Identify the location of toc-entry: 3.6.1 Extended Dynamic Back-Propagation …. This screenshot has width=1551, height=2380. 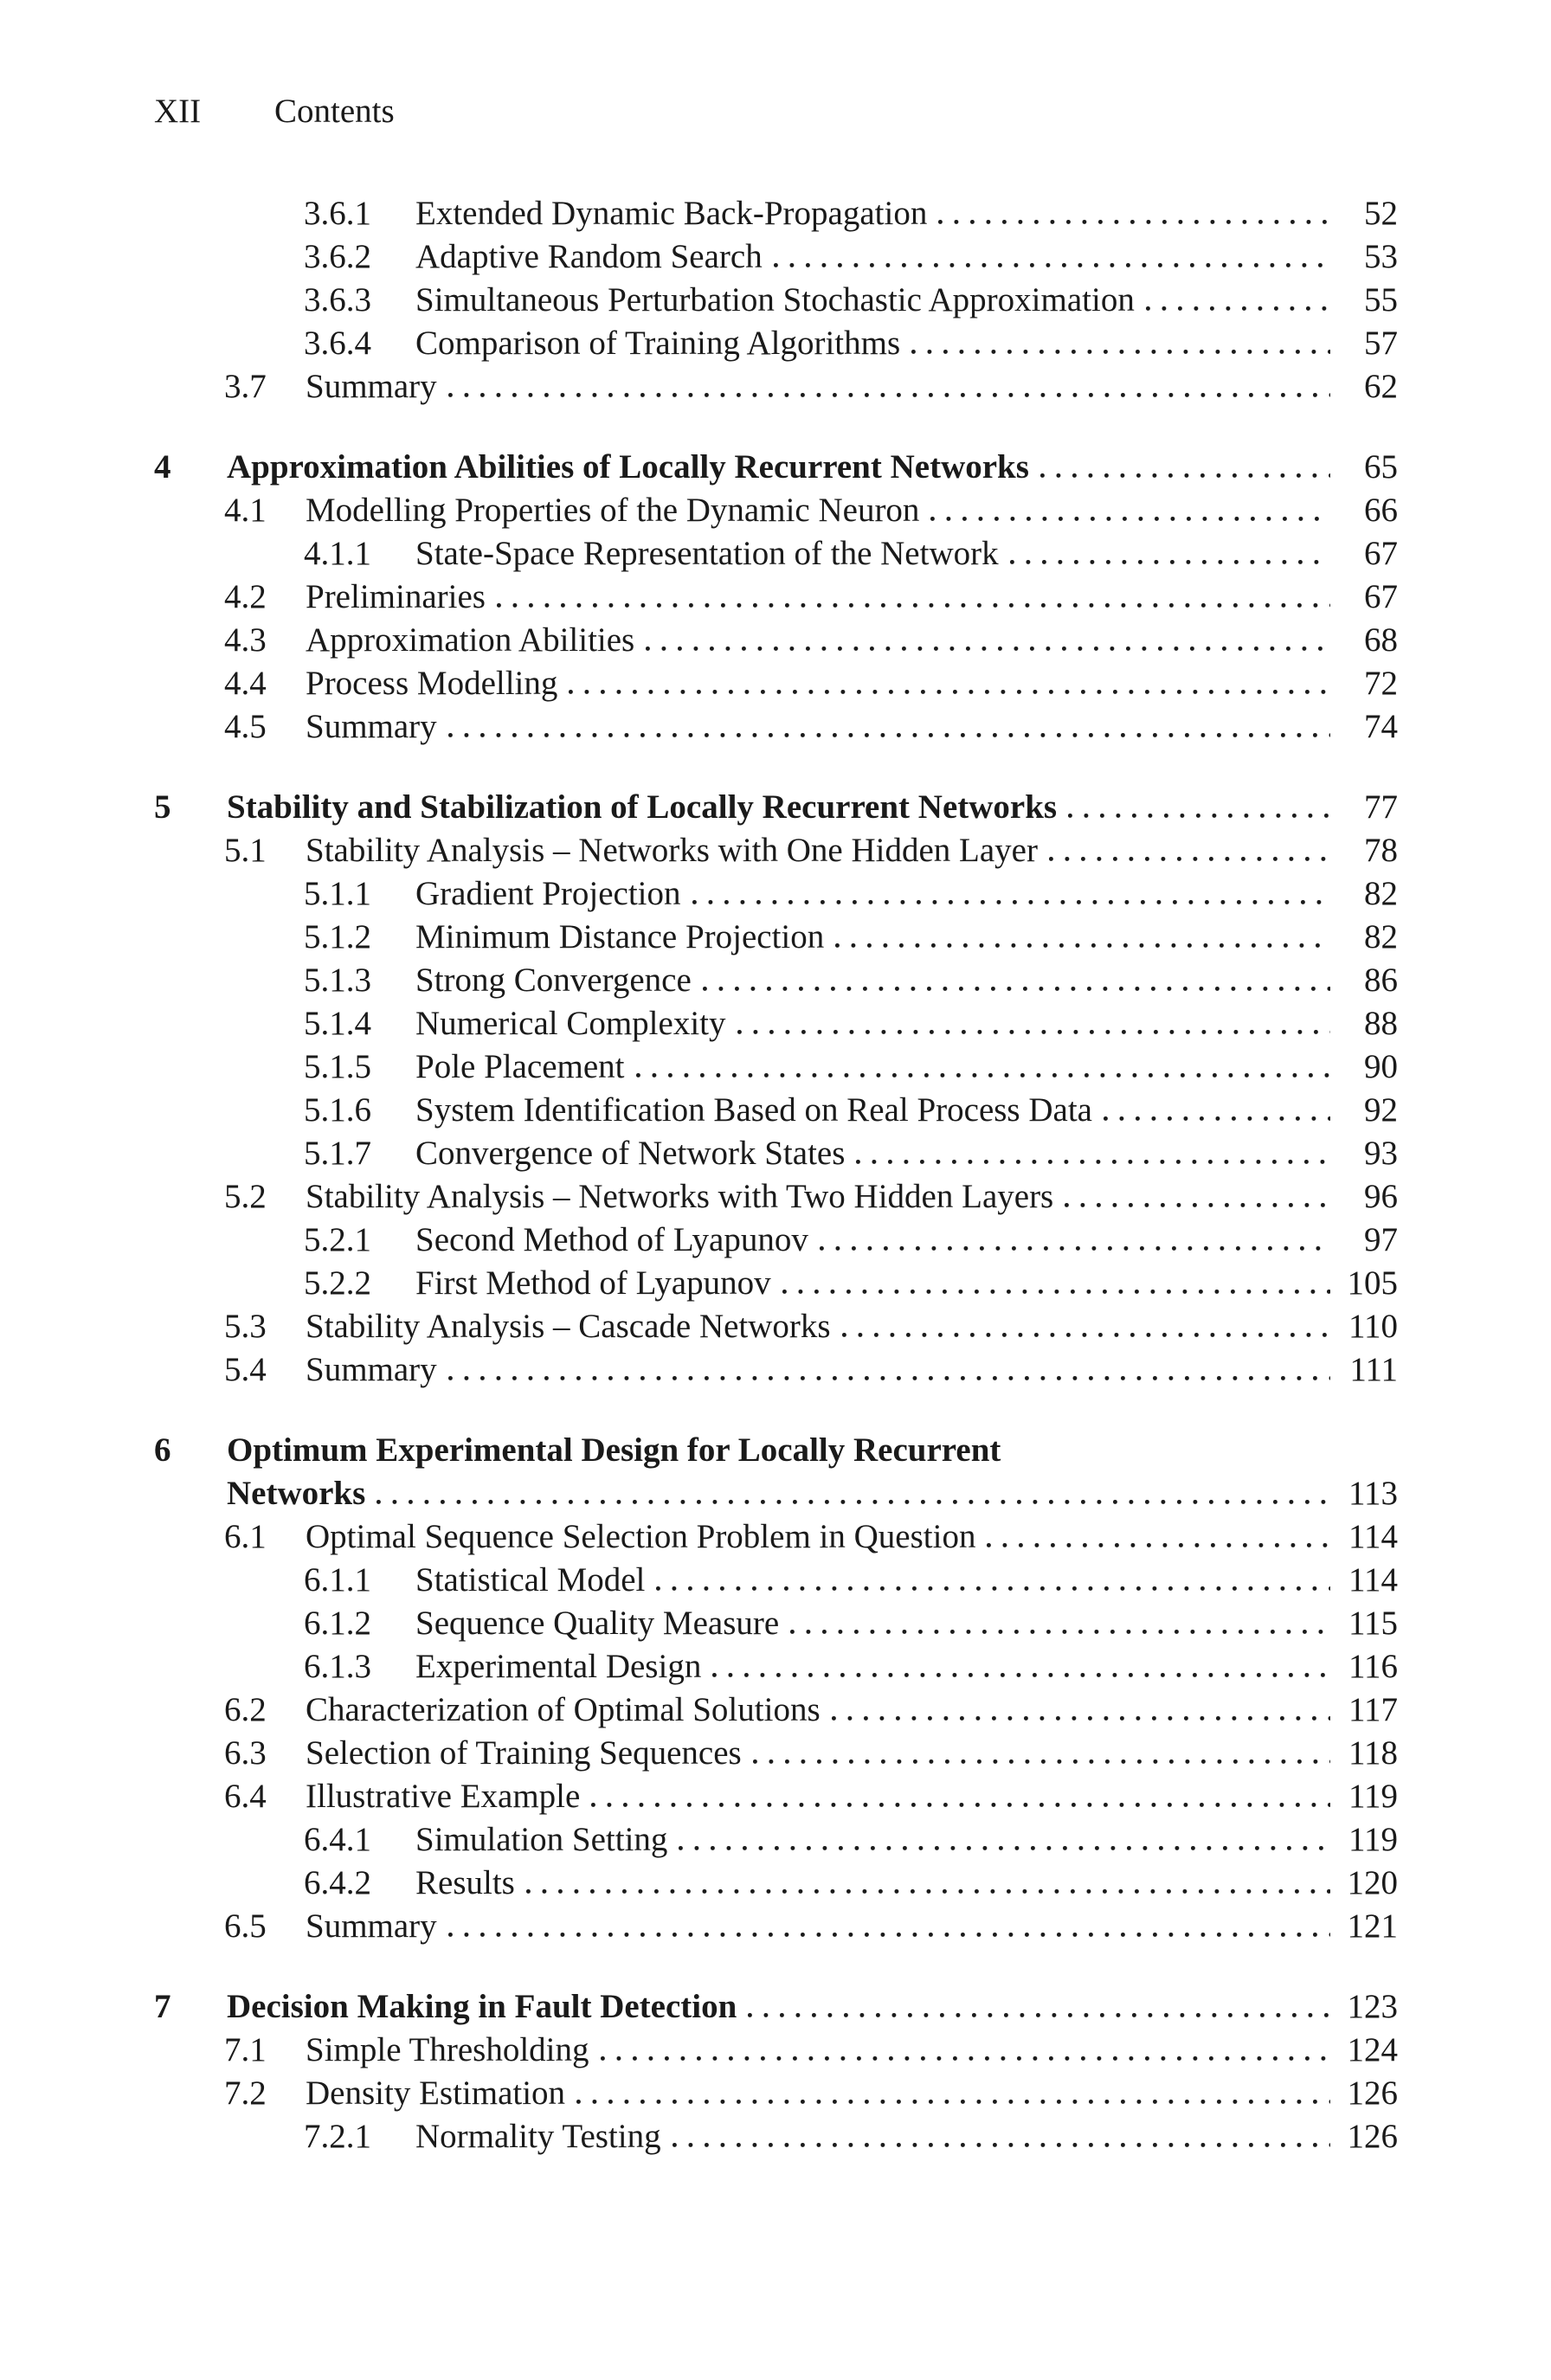
(776, 213).